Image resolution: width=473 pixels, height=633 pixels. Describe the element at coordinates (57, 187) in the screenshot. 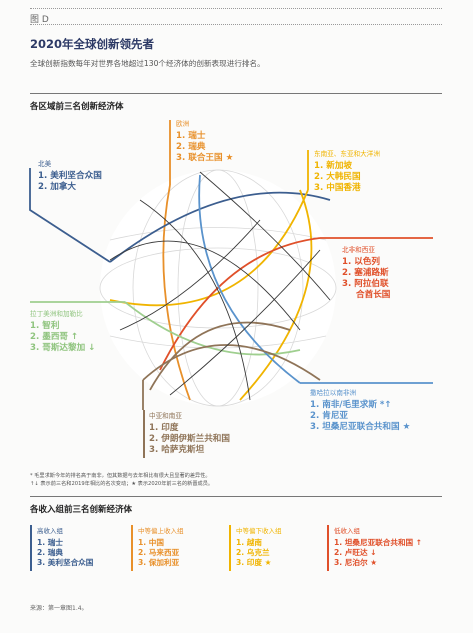

I see `region-north-america-item-2: 2. 加拿大` at that location.